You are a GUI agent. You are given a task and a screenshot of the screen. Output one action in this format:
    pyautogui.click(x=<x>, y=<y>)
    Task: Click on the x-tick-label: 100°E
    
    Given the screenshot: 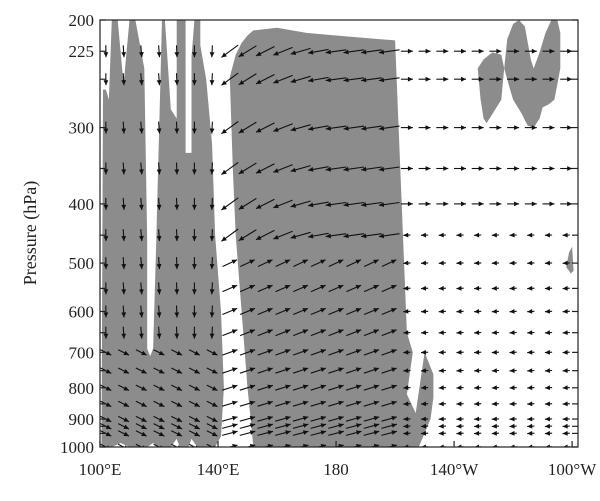 What is the action you would take?
    pyautogui.click(x=100, y=469)
    